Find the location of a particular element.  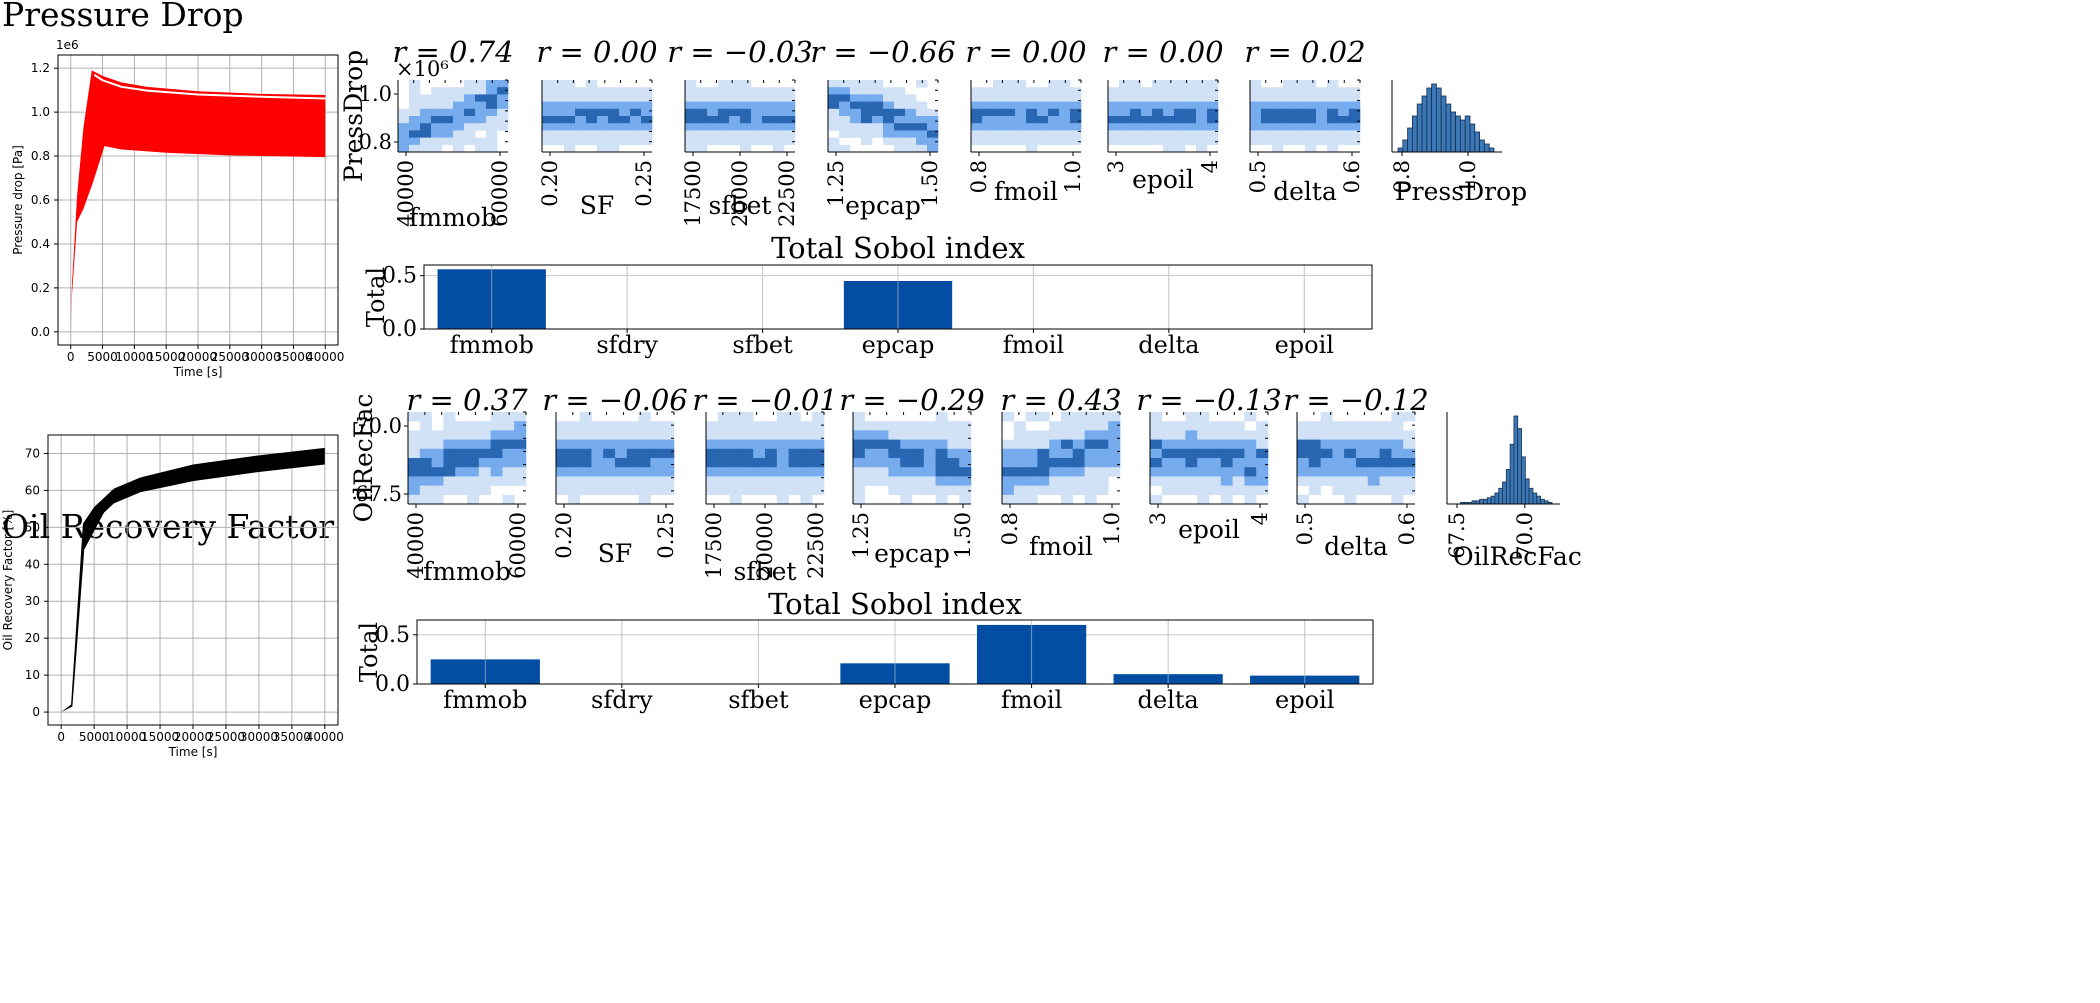

axis-offset-label: ×10⁶ is located at coordinates (422, 69).